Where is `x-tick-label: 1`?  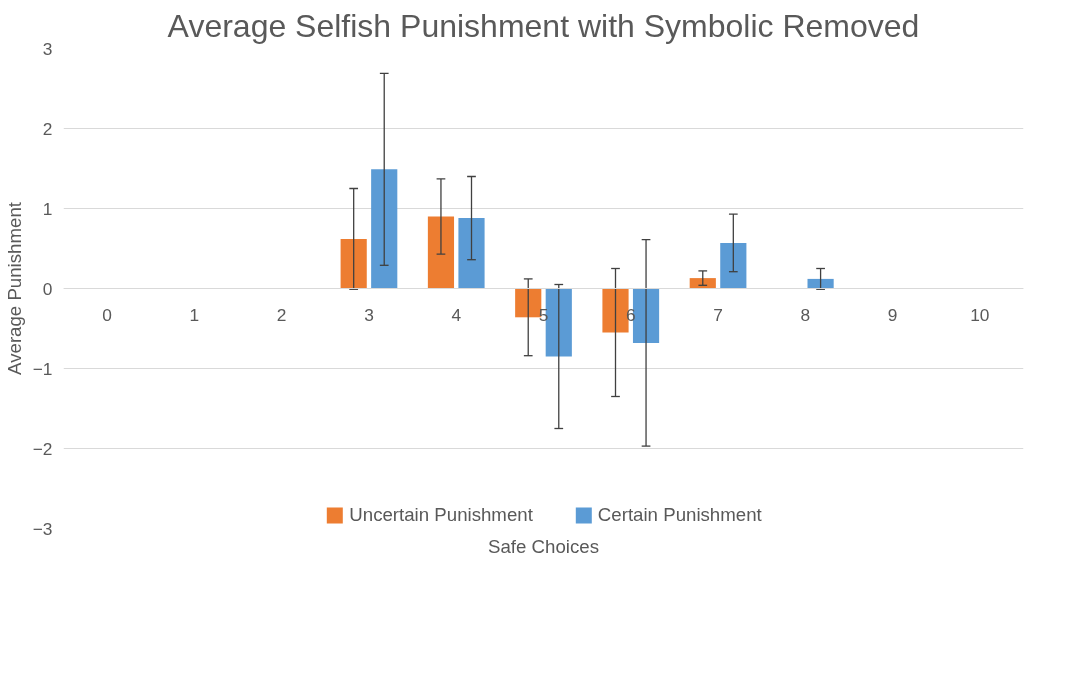 x-tick-label: 1 is located at coordinates (194, 314).